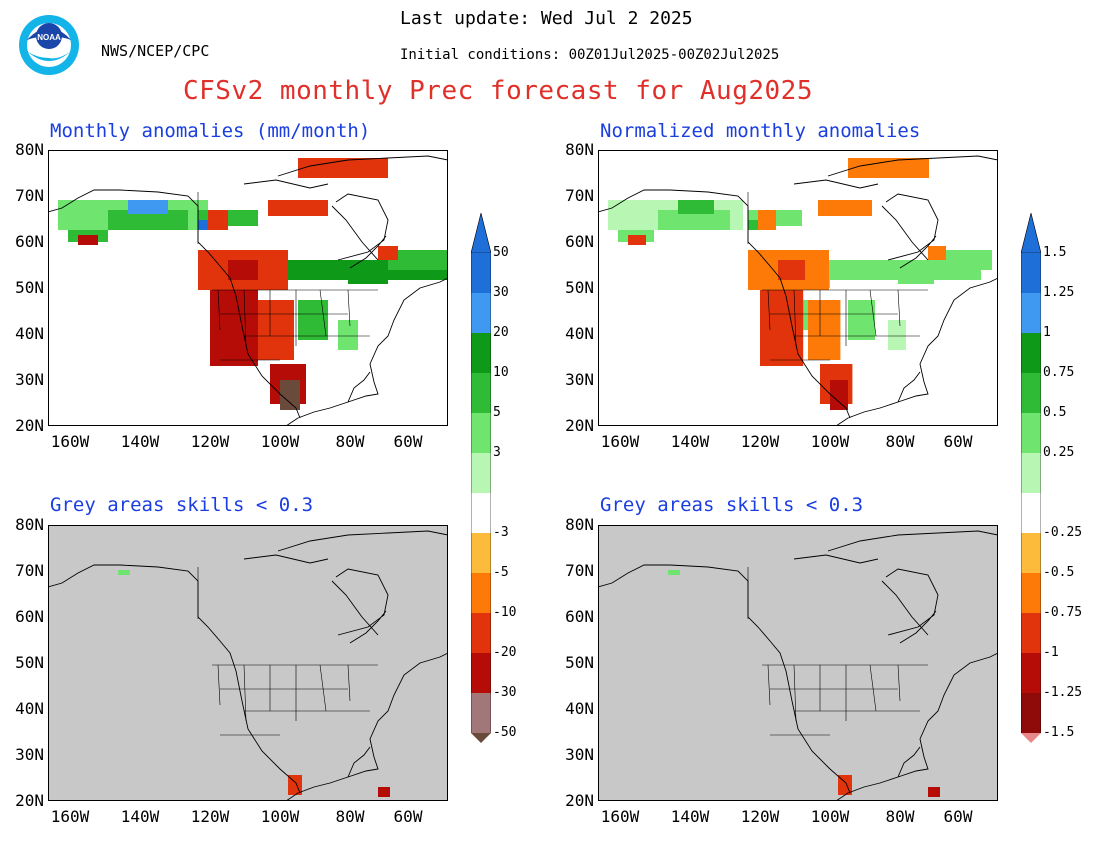 The width and height of the screenshot is (1100, 850). I want to click on noaa-logo: NOAA, so click(49, 45).